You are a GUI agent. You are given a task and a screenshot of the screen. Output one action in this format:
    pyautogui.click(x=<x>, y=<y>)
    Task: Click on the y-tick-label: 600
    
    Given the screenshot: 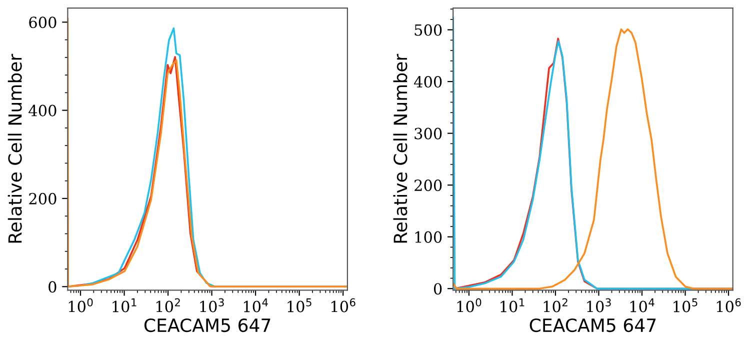 What is the action you would take?
    pyautogui.click(x=42, y=22)
    